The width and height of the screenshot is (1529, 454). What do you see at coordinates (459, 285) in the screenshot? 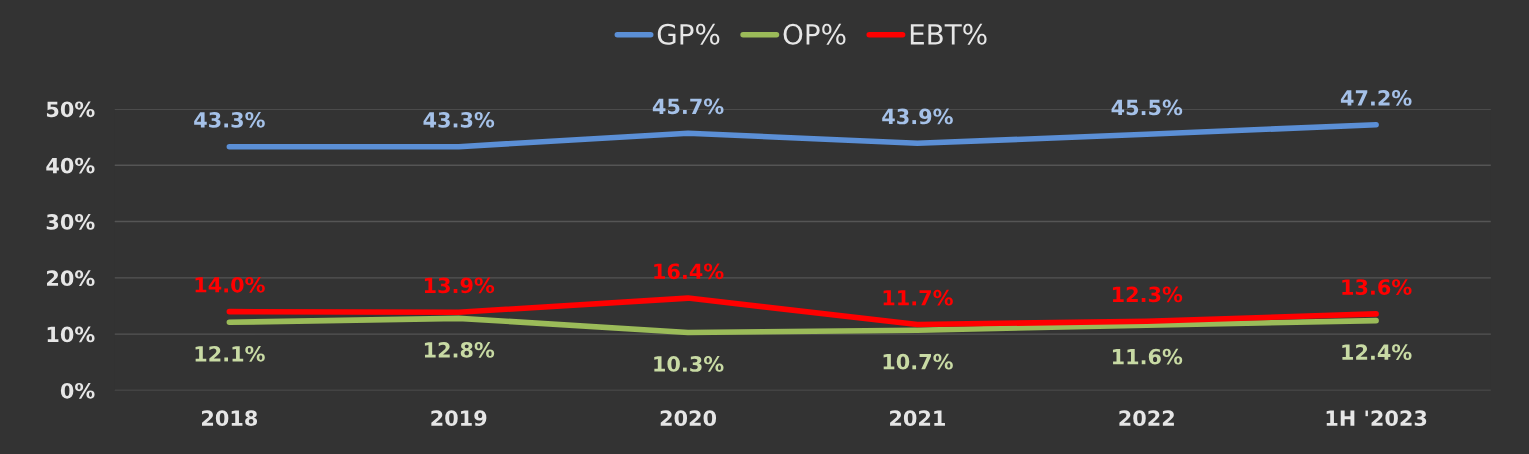
I see `data-label: 13.9%` at bounding box center [459, 285].